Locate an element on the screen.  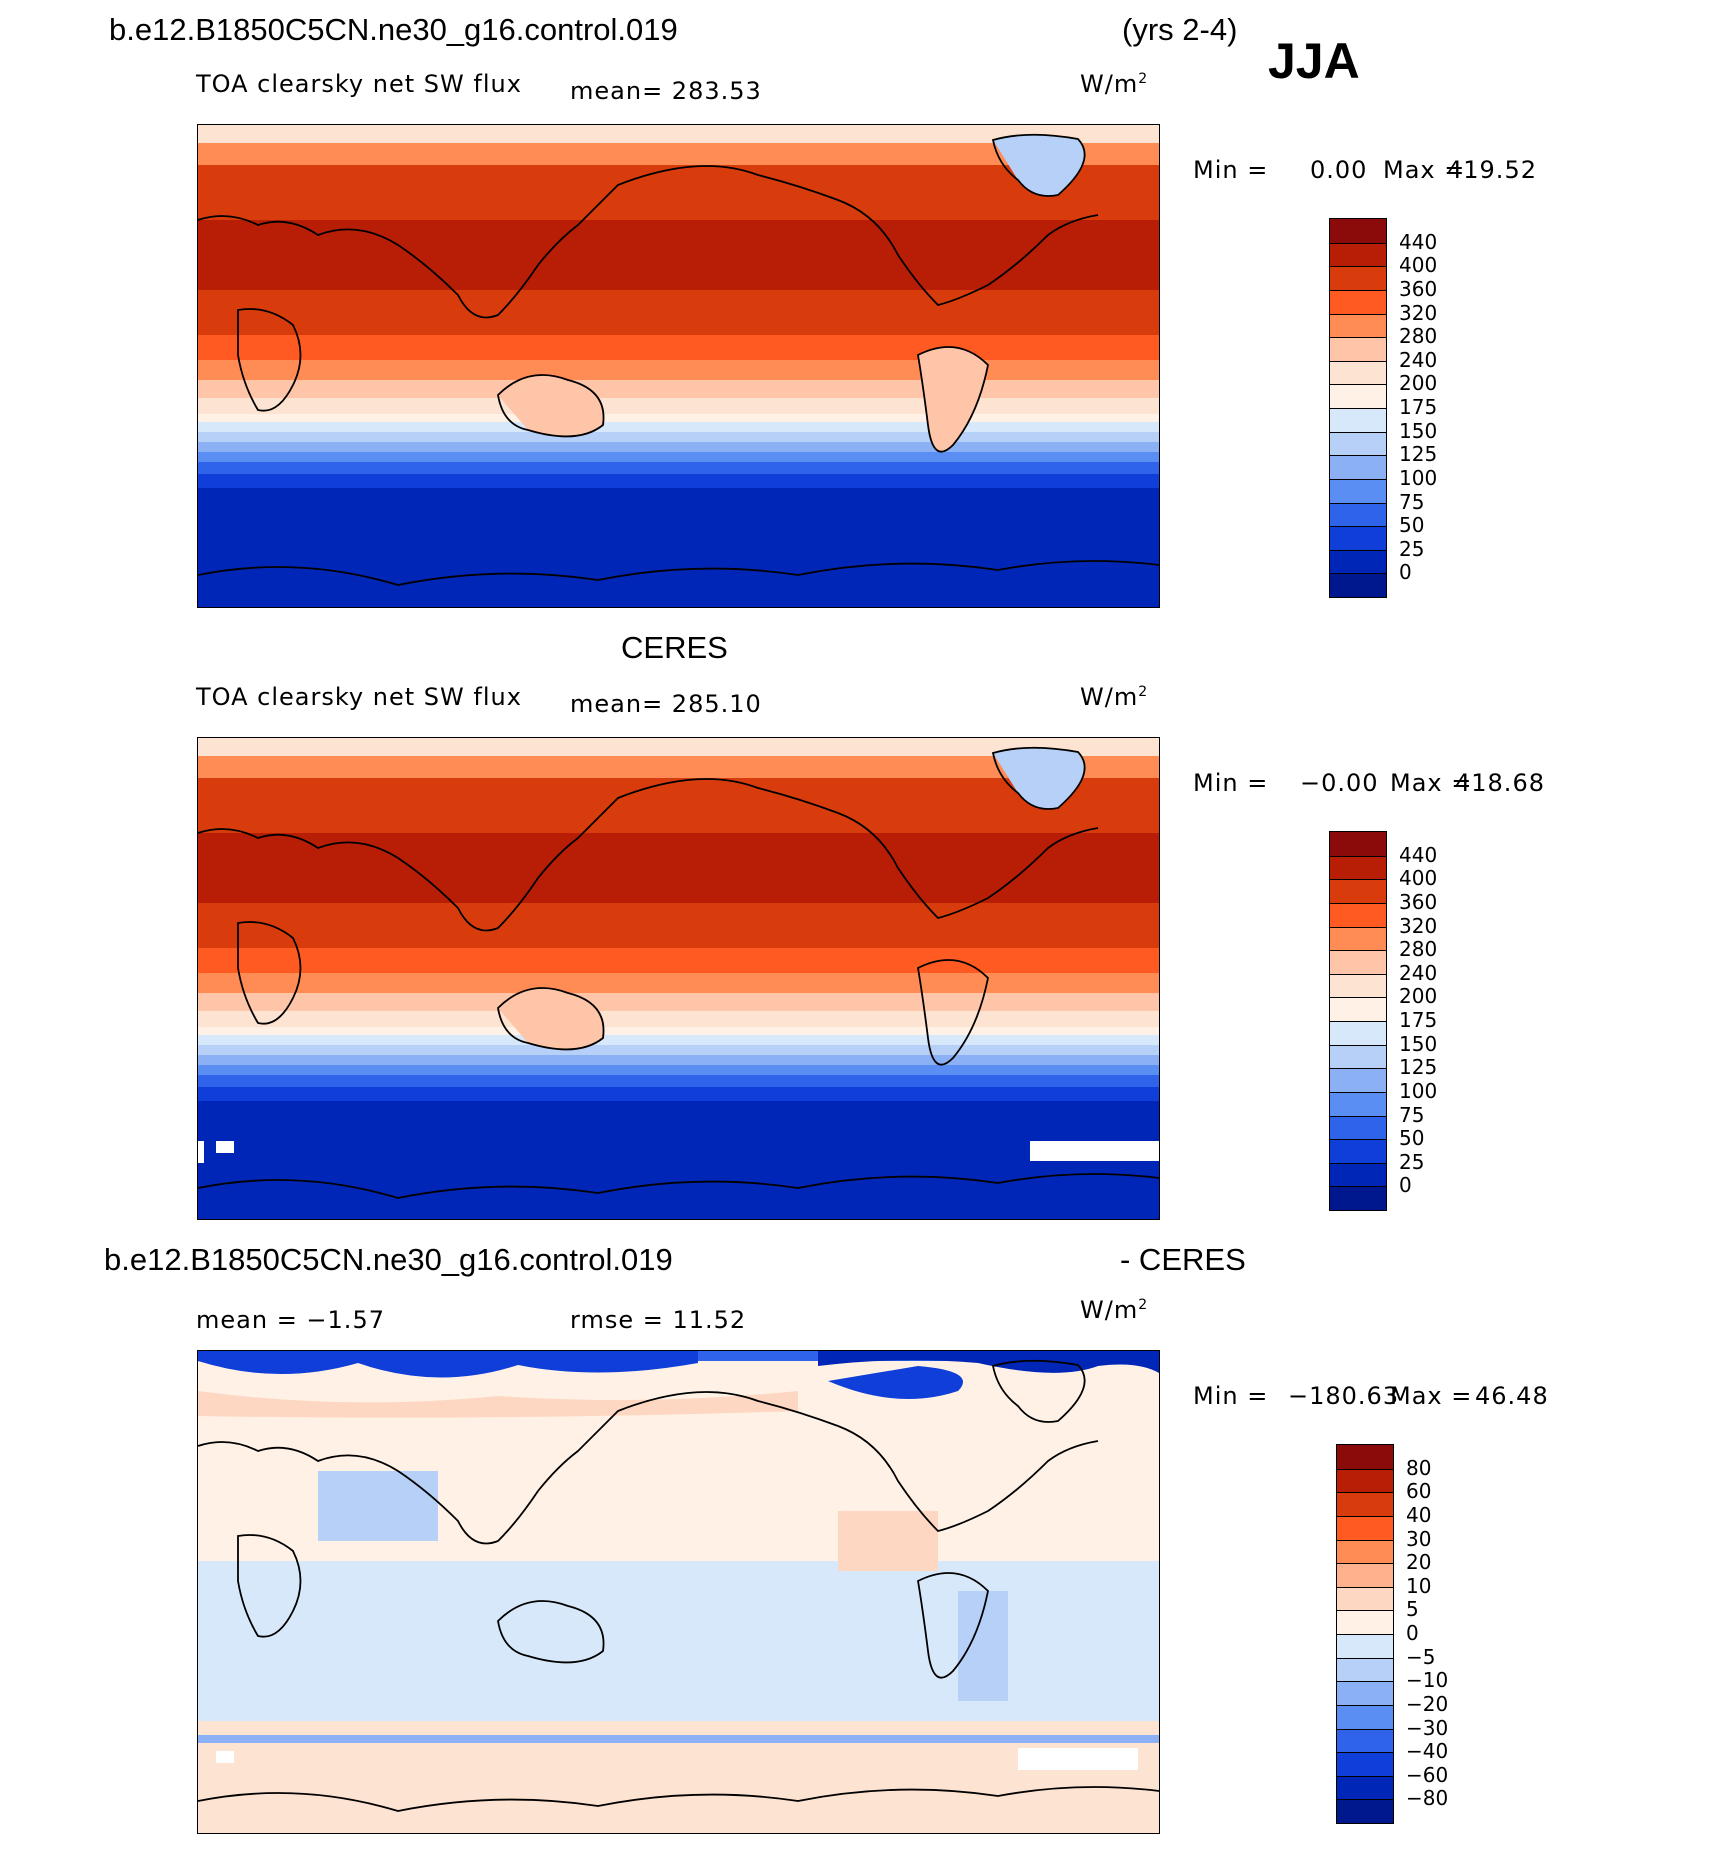
panel1-field is located at coordinates (678, 366).